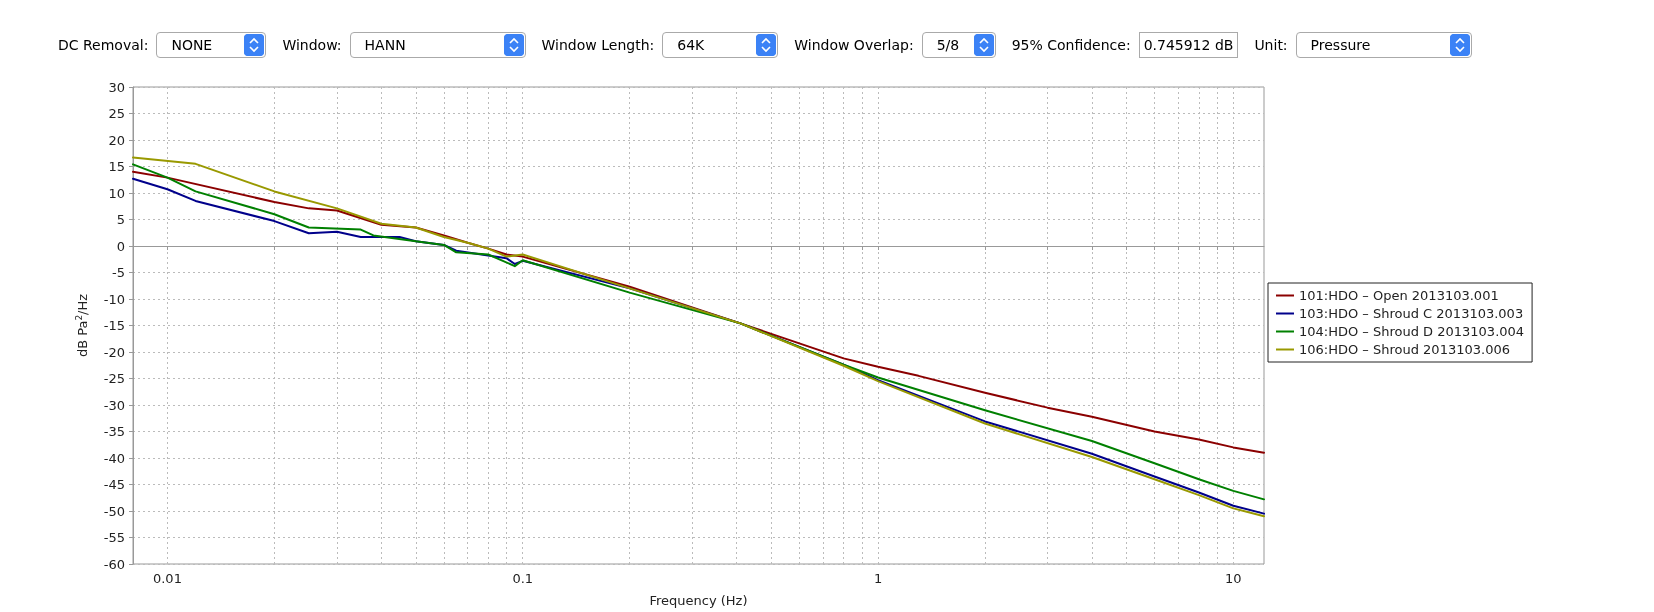 The height and width of the screenshot is (612, 1654). Describe the element at coordinates (103, 45) in the screenshot. I see `text: DC Removal:` at that location.